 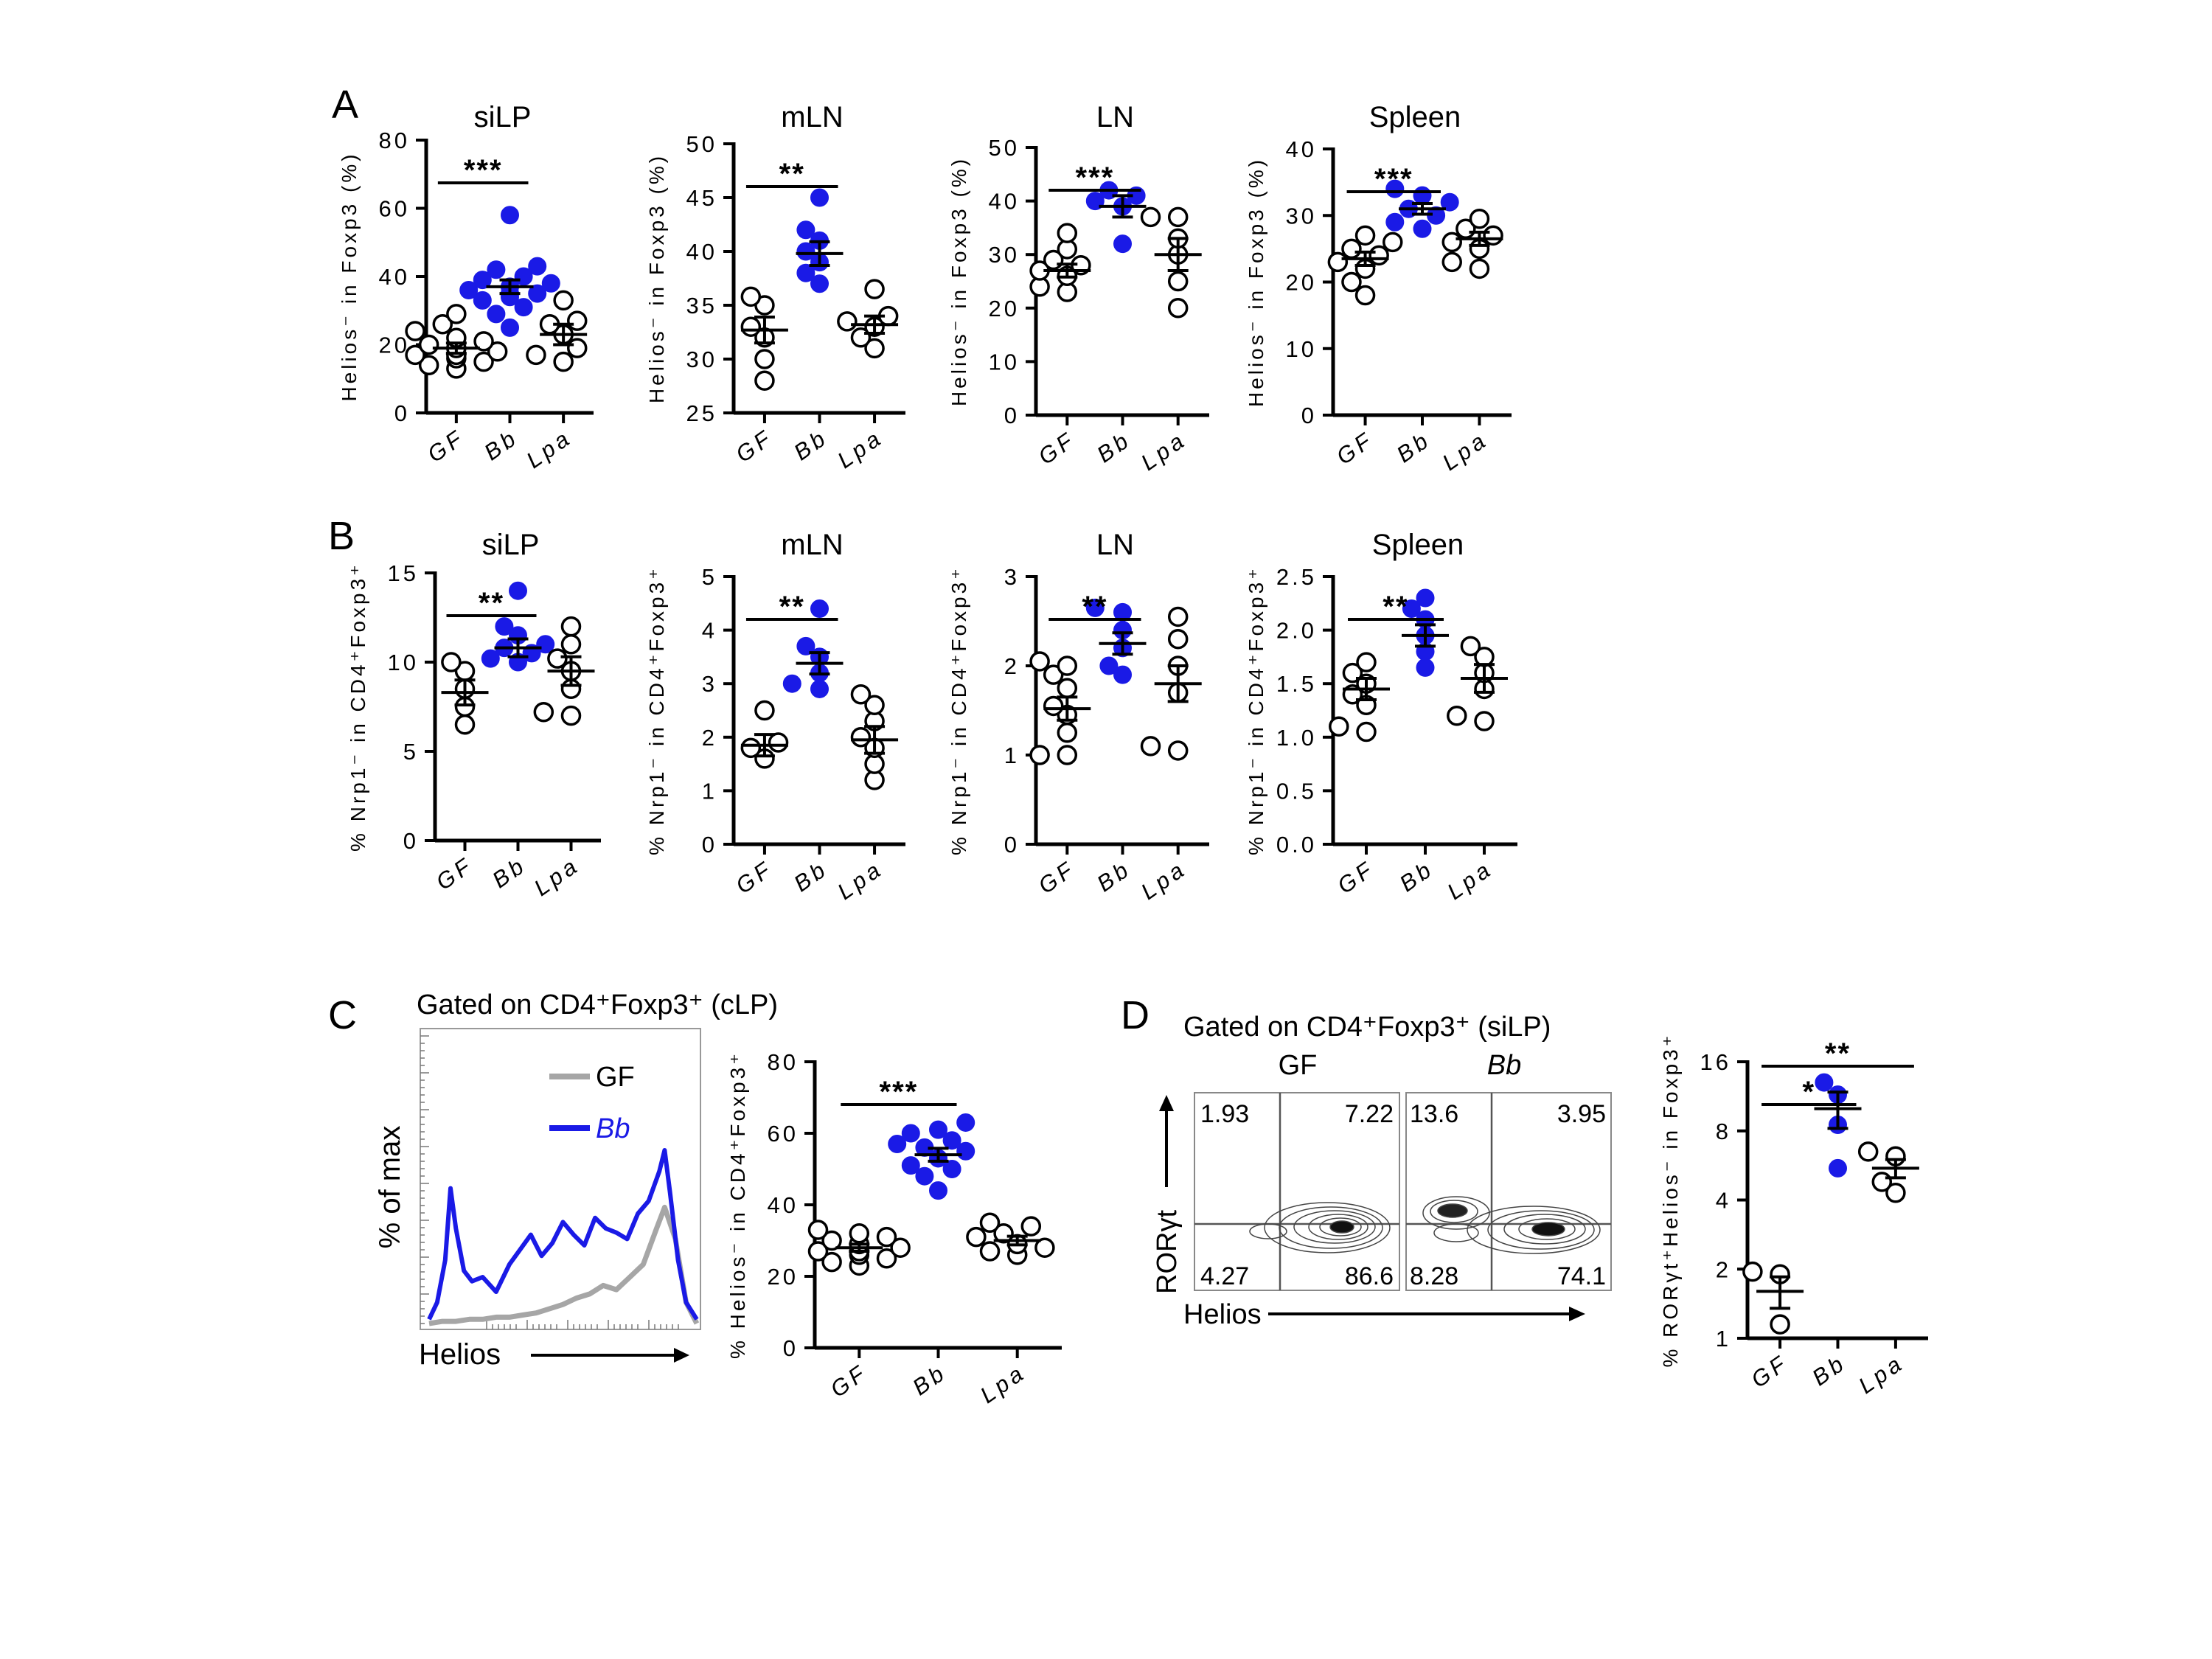 What do you see at coordinates (1723, 1131) in the screenshot?
I see `y-tick-label: 8` at bounding box center [1723, 1131].